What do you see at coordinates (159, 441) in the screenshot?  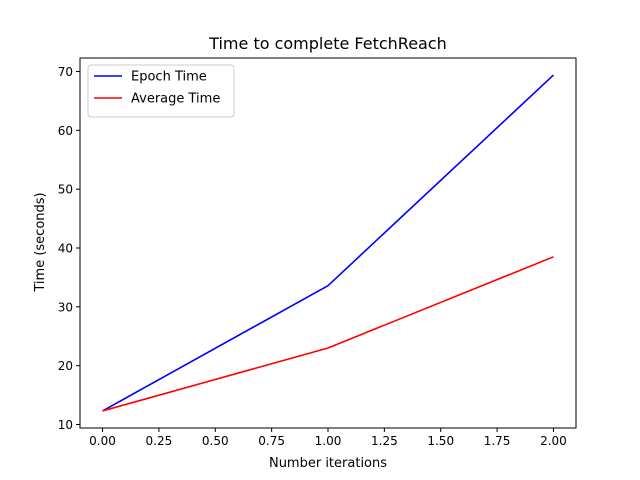 I see `x-tick-label: 0.25` at bounding box center [159, 441].